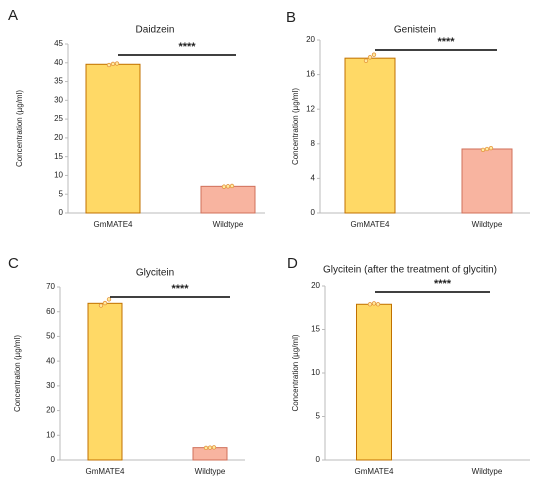 The height and width of the screenshot is (481, 550). Describe the element at coordinates (313, 178) in the screenshot. I see `y-tick-label: 4` at that location.